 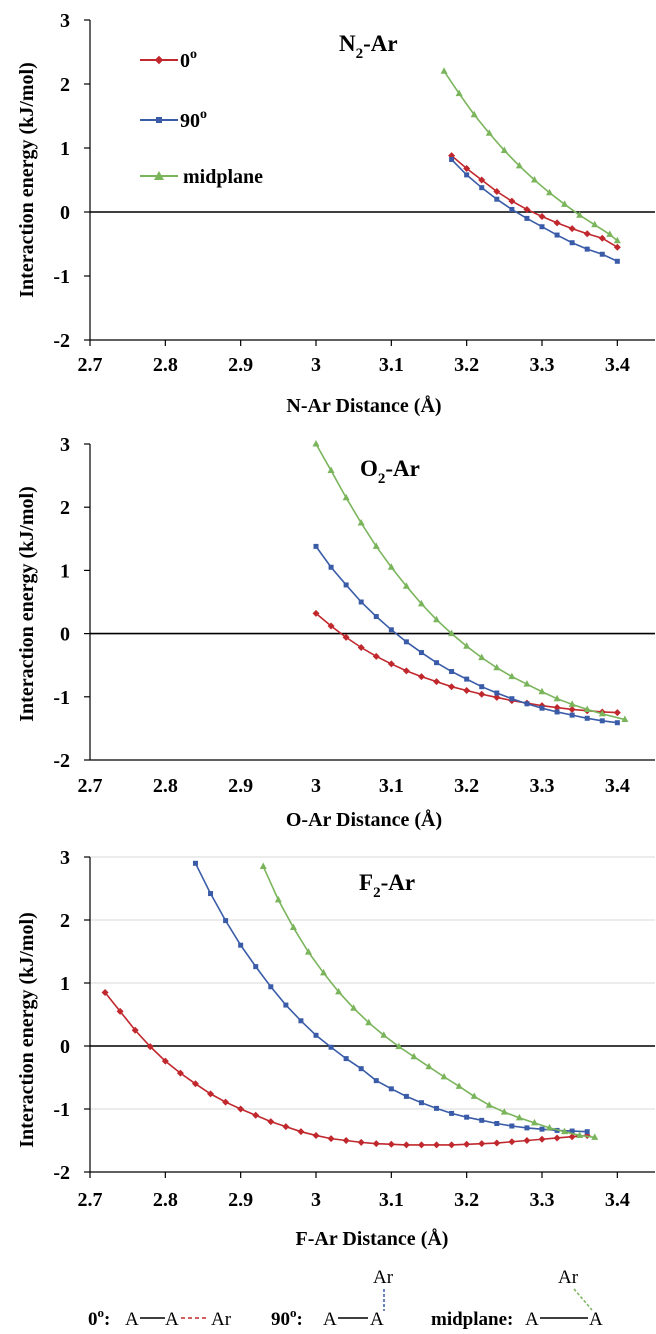 I want to click on x-tick-label: 3.3, so click(x=542, y=786).